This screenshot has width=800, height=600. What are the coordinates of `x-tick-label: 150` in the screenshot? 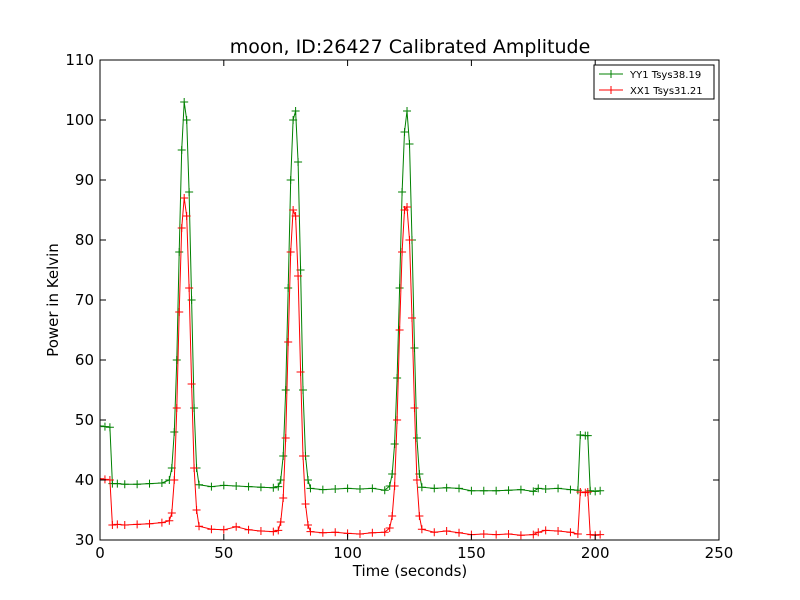 It's located at (471, 553).